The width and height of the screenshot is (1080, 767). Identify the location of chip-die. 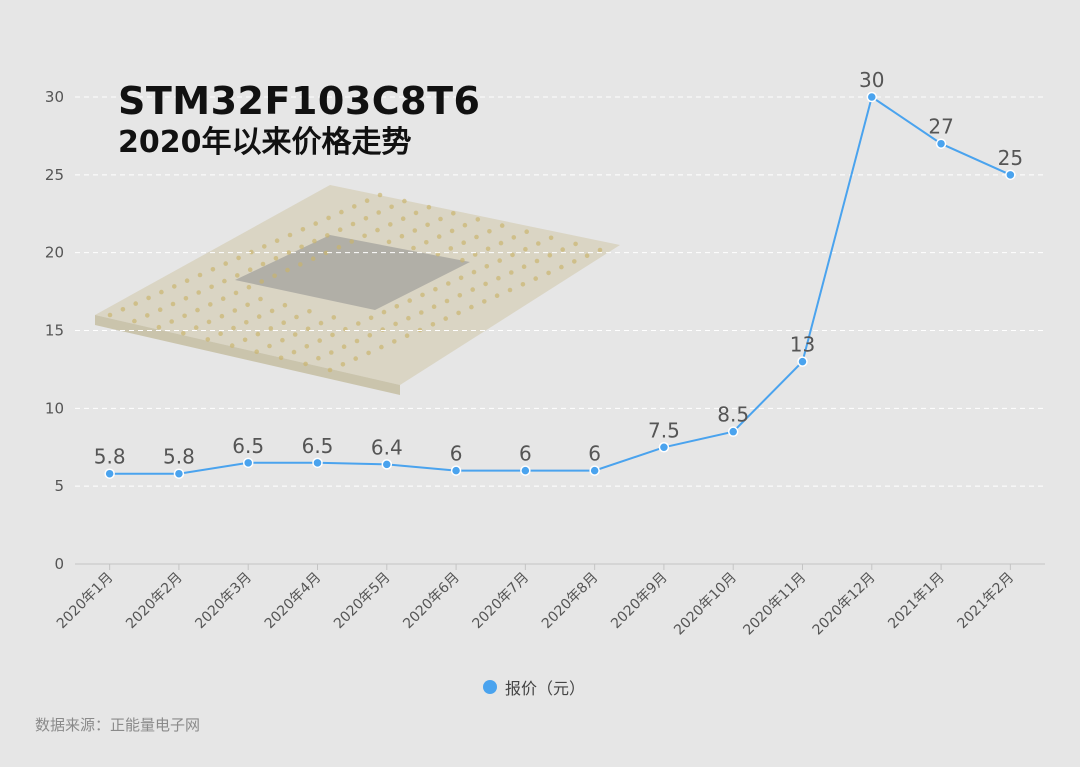
(352, 272).